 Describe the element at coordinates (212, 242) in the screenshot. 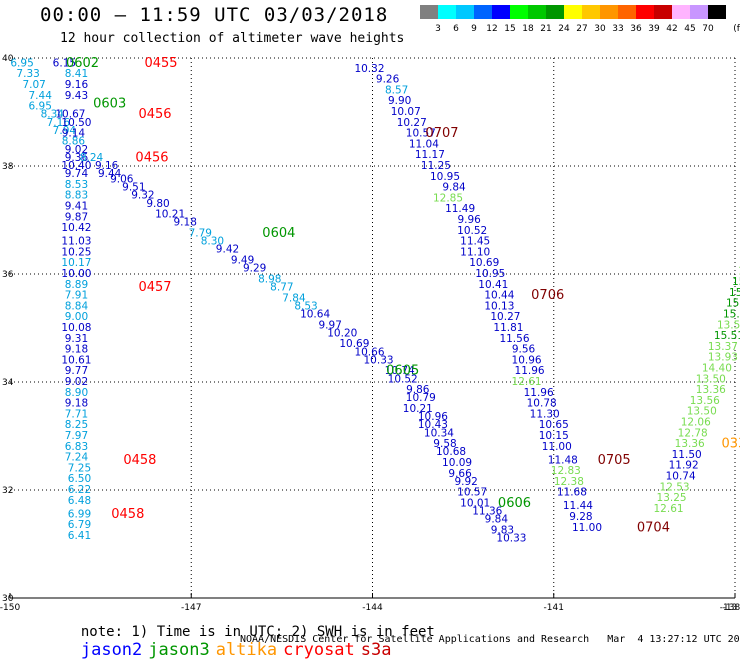

I see `wave-height-value: 8.30` at that location.